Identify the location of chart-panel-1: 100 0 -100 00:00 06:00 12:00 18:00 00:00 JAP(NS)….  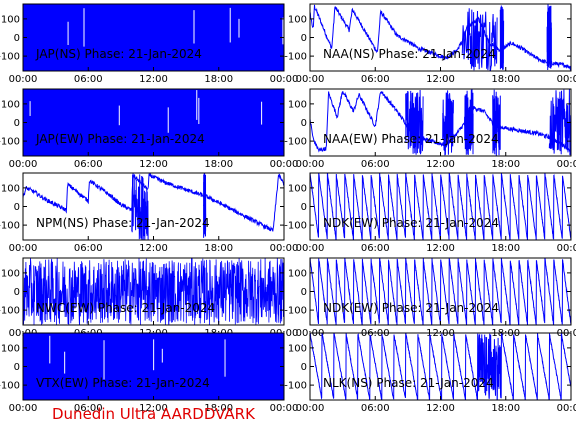
(149, 44).